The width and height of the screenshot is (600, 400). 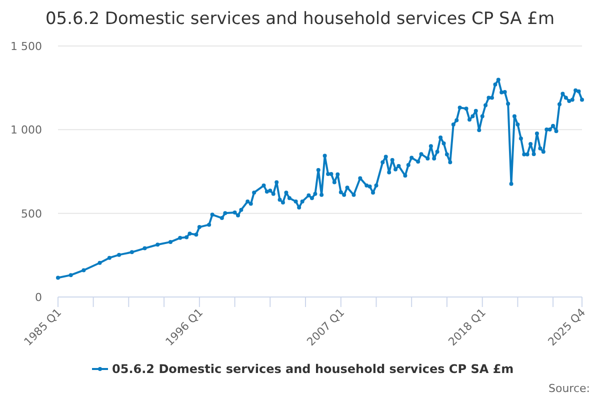 I want to click on y-tick-label: 500, so click(x=31, y=213).